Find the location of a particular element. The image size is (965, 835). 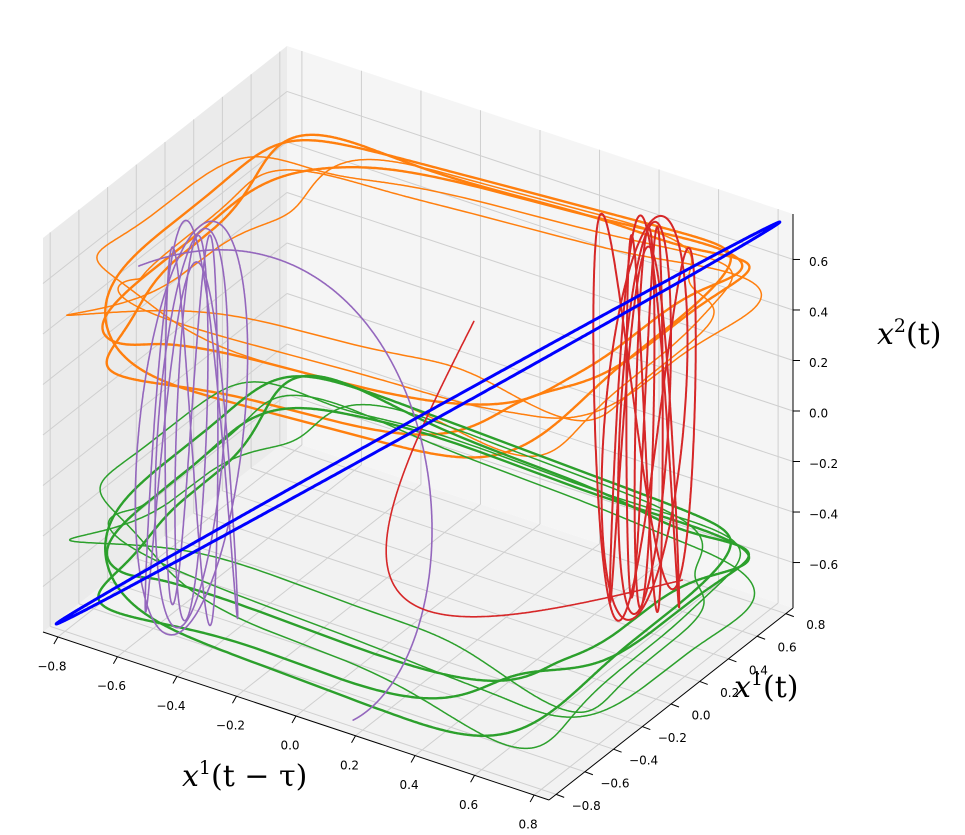

x-tick-label: −0.6 is located at coordinates (111, 686).